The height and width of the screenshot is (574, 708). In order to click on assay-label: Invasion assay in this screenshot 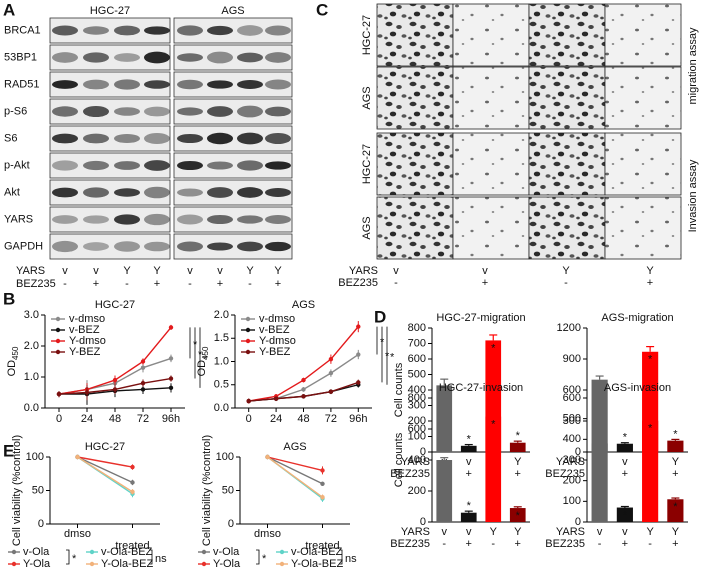, I will do `click(693, 195)`.